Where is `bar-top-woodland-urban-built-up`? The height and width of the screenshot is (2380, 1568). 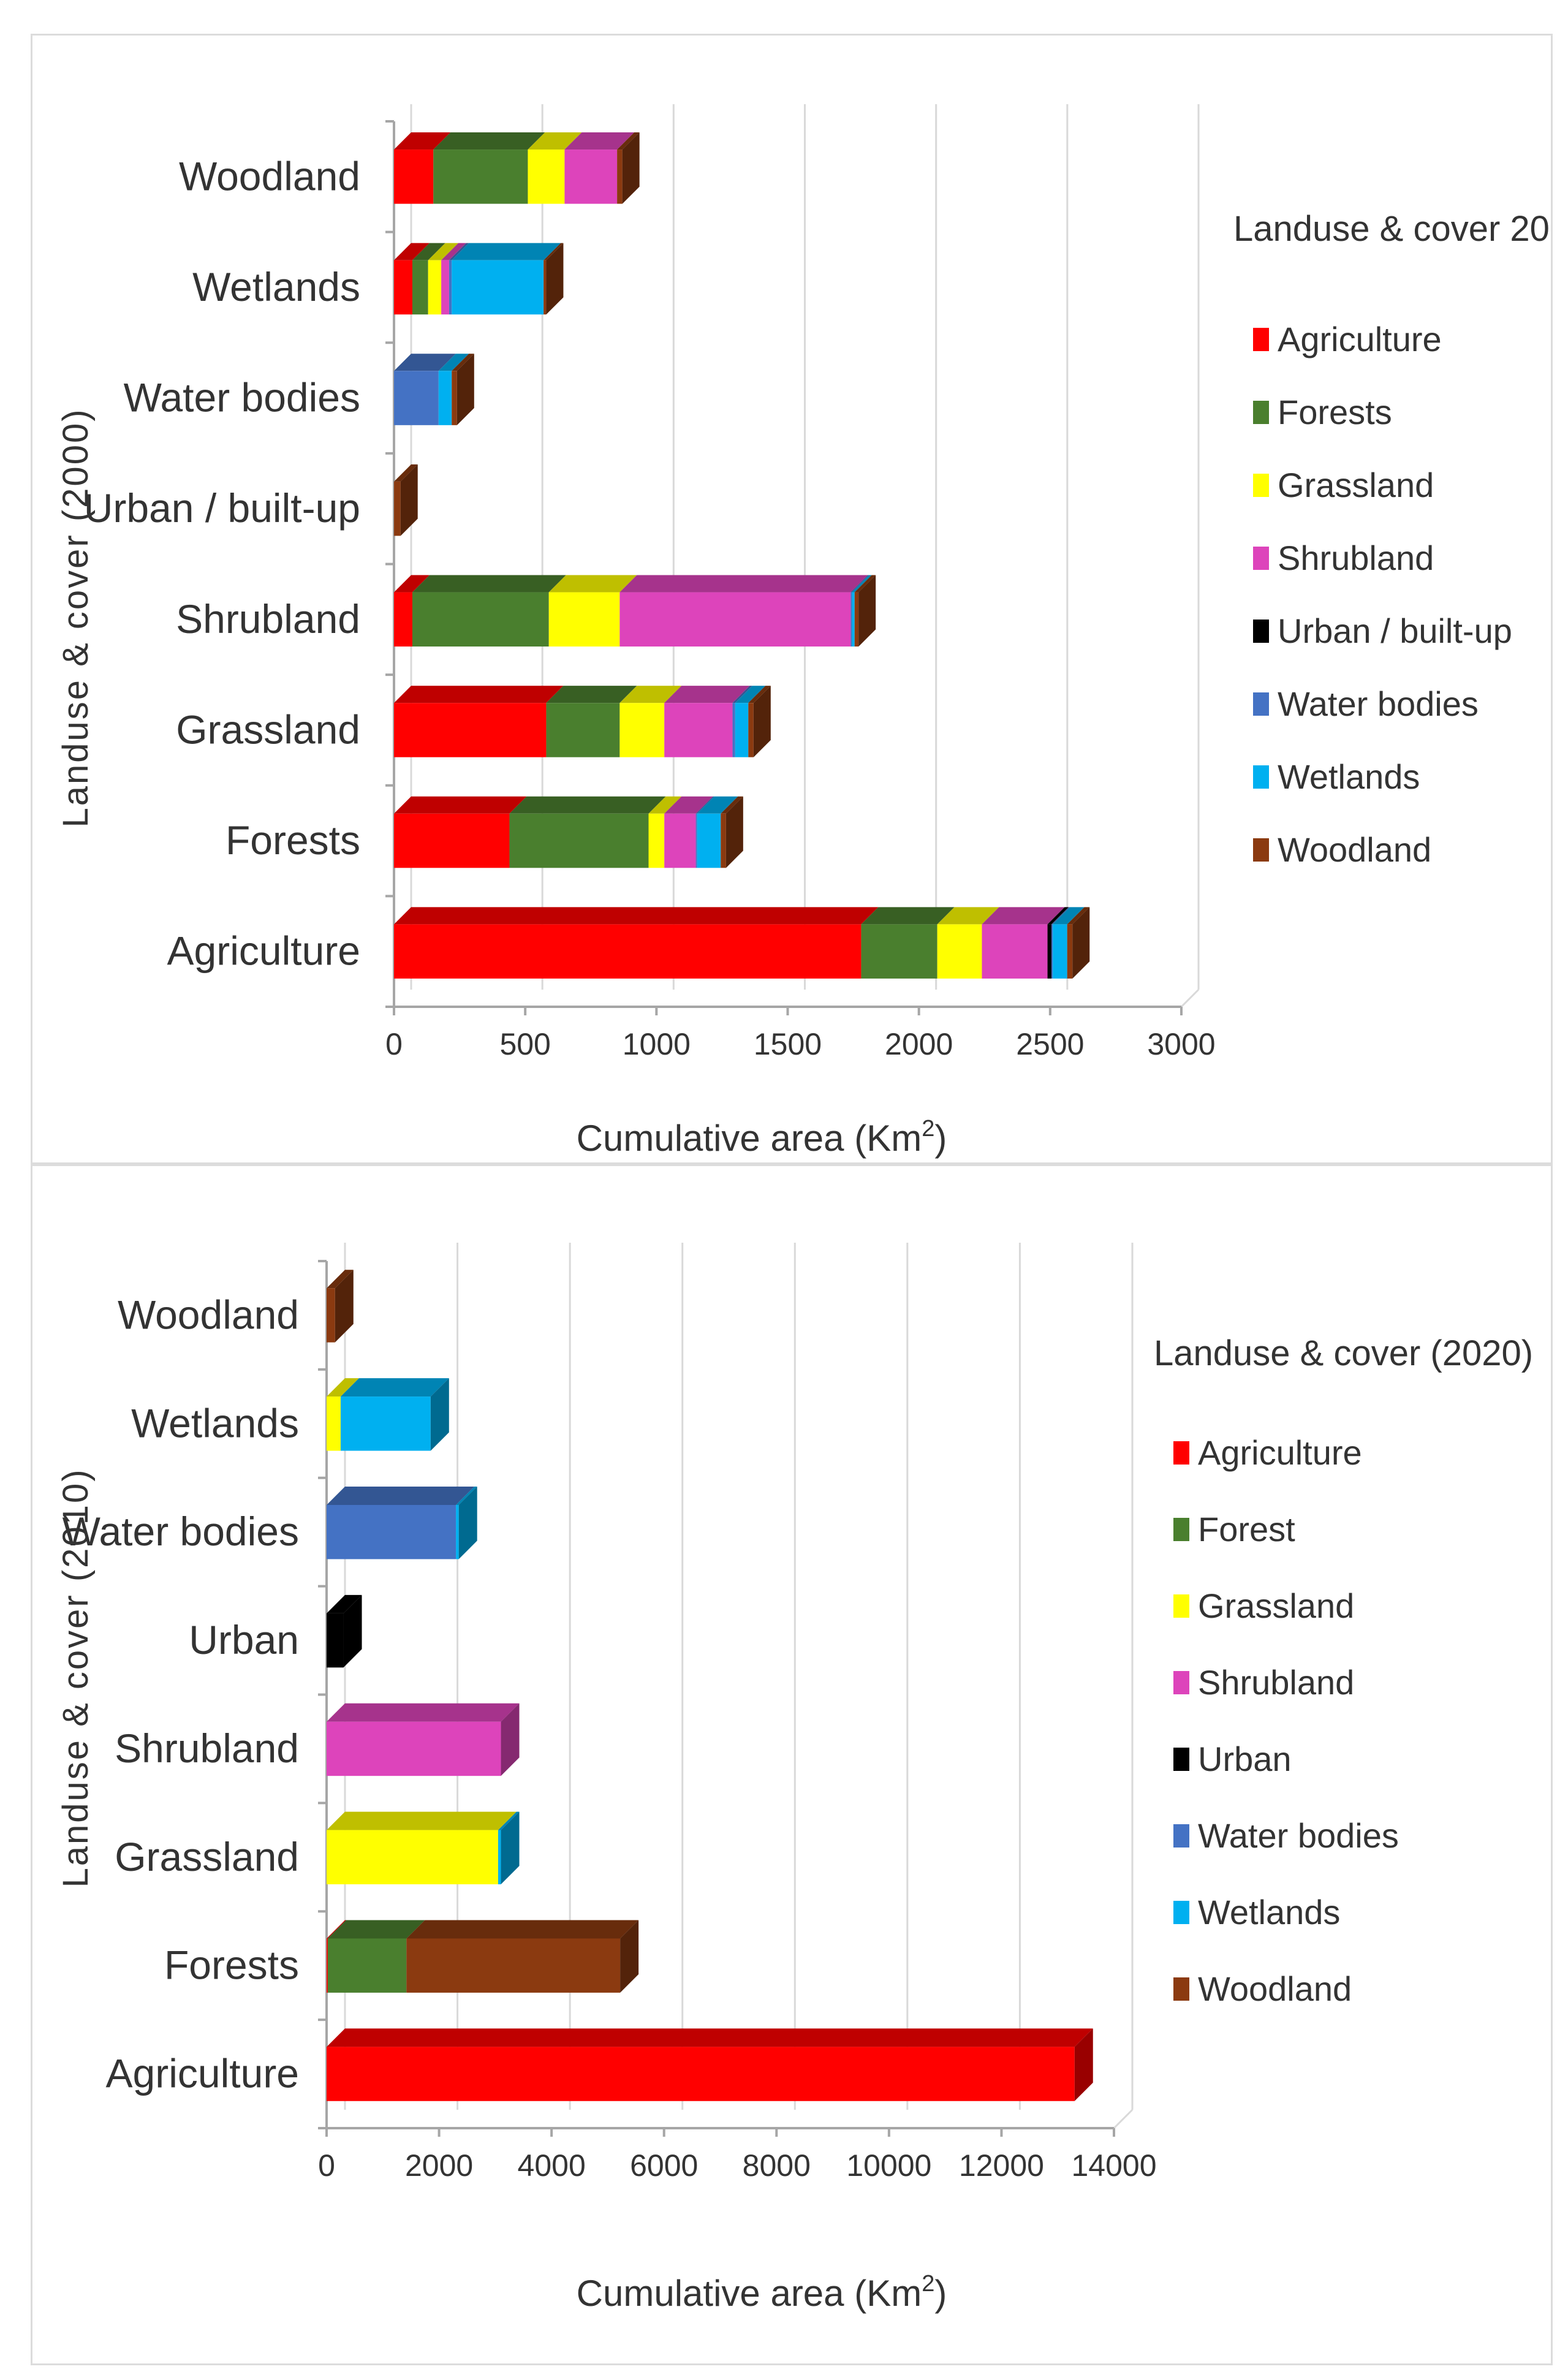 bar-top-woodland-urban-built-up is located at coordinates (406, 473).